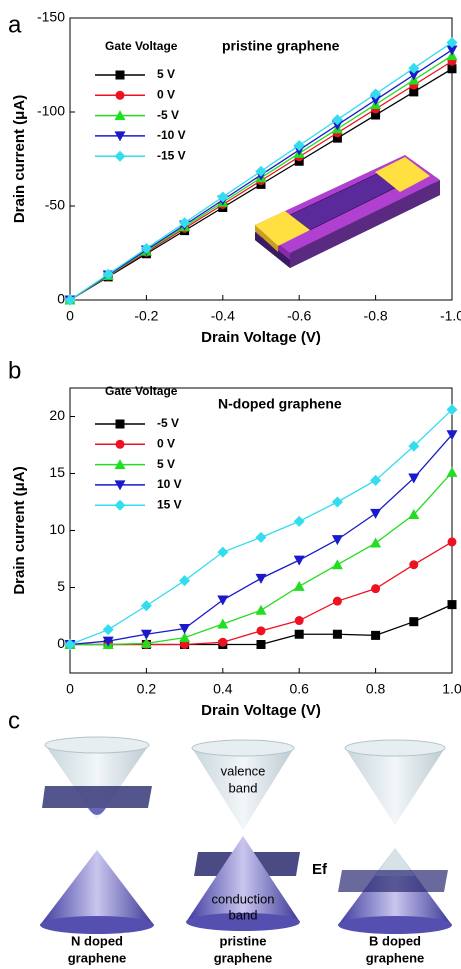 The width and height of the screenshot is (461, 969). I want to click on x-axis-label: Drain Voltage (V), so click(261, 710).